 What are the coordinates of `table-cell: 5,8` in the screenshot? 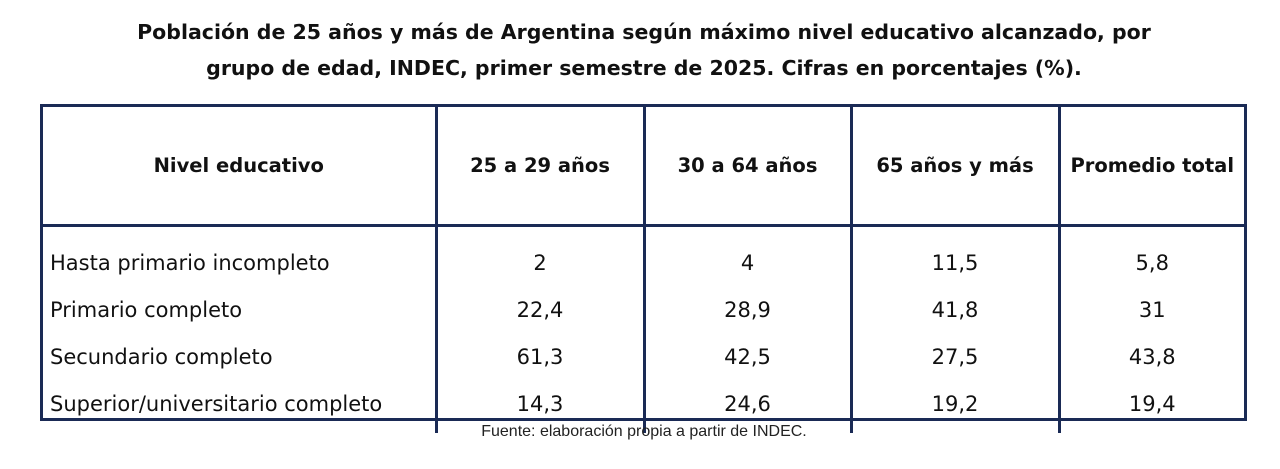 It's located at (1152, 262).